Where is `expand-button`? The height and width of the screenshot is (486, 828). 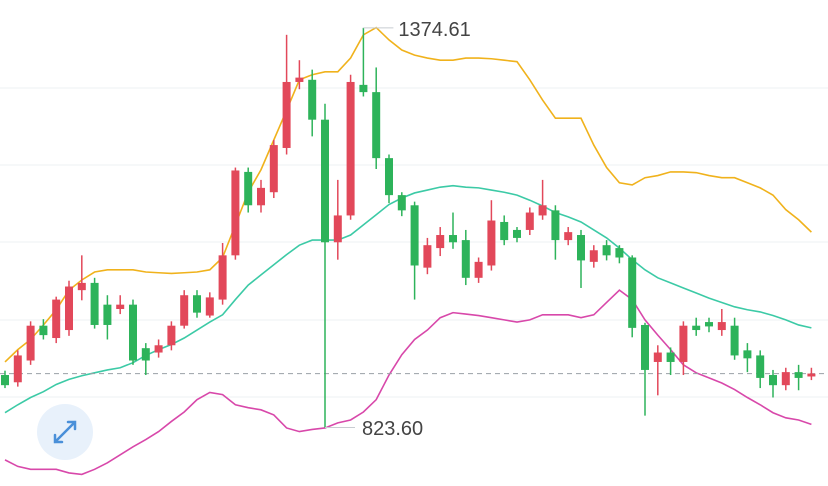
expand-button is located at coordinates (65, 432).